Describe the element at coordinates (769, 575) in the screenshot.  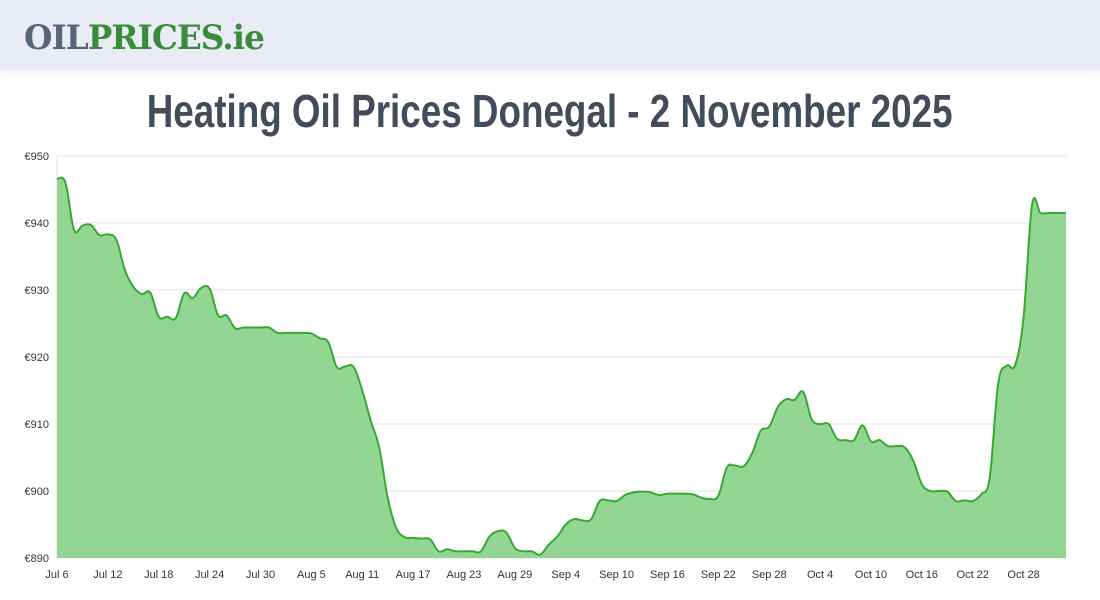
I see `x-tick-label: Sep 28` at that location.